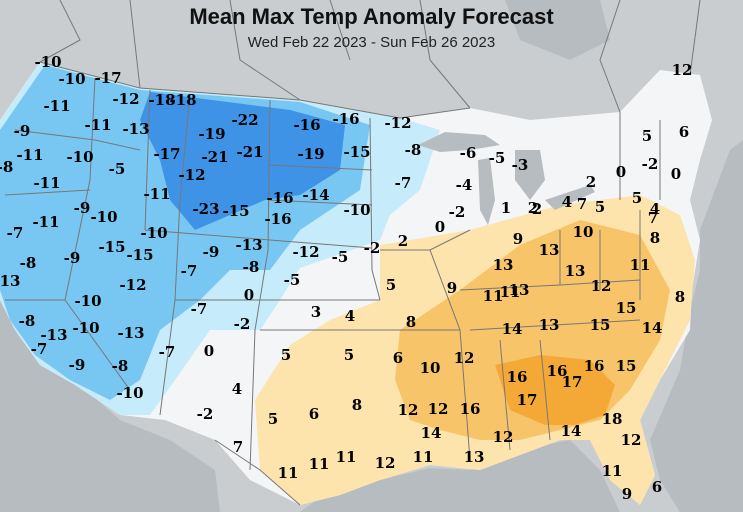 Image resolution: width=743 pixels, height=512 pixels. I want to click on anomaly-value: -23, so click(205, 209).